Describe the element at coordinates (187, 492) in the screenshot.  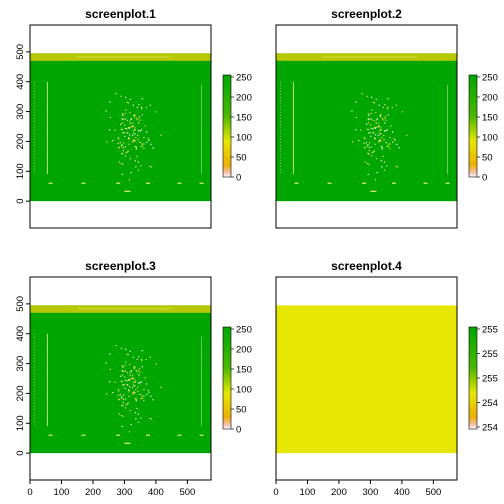
I see `x-axis-tick-label: 500` at that location.